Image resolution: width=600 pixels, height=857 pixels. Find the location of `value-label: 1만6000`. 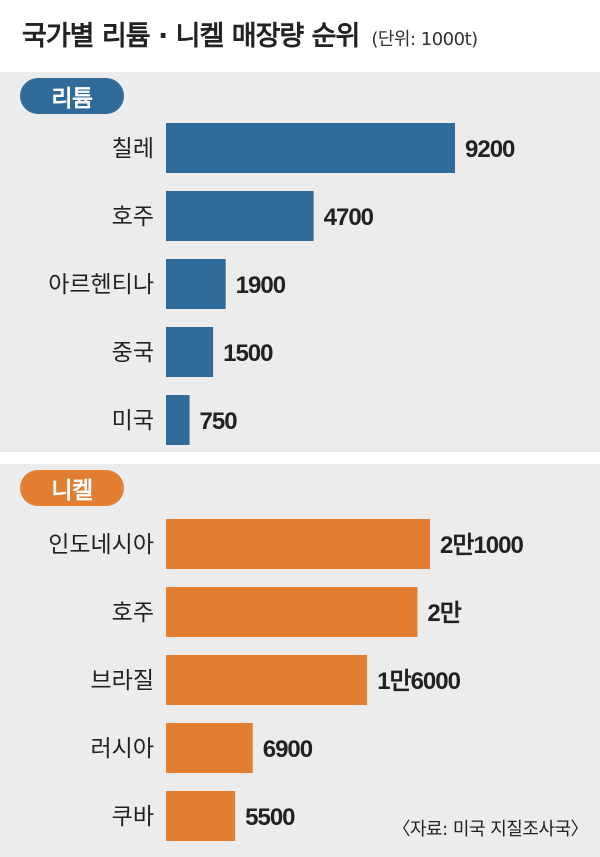

value-label: 1만6000 is located at coordinates (418, 681).